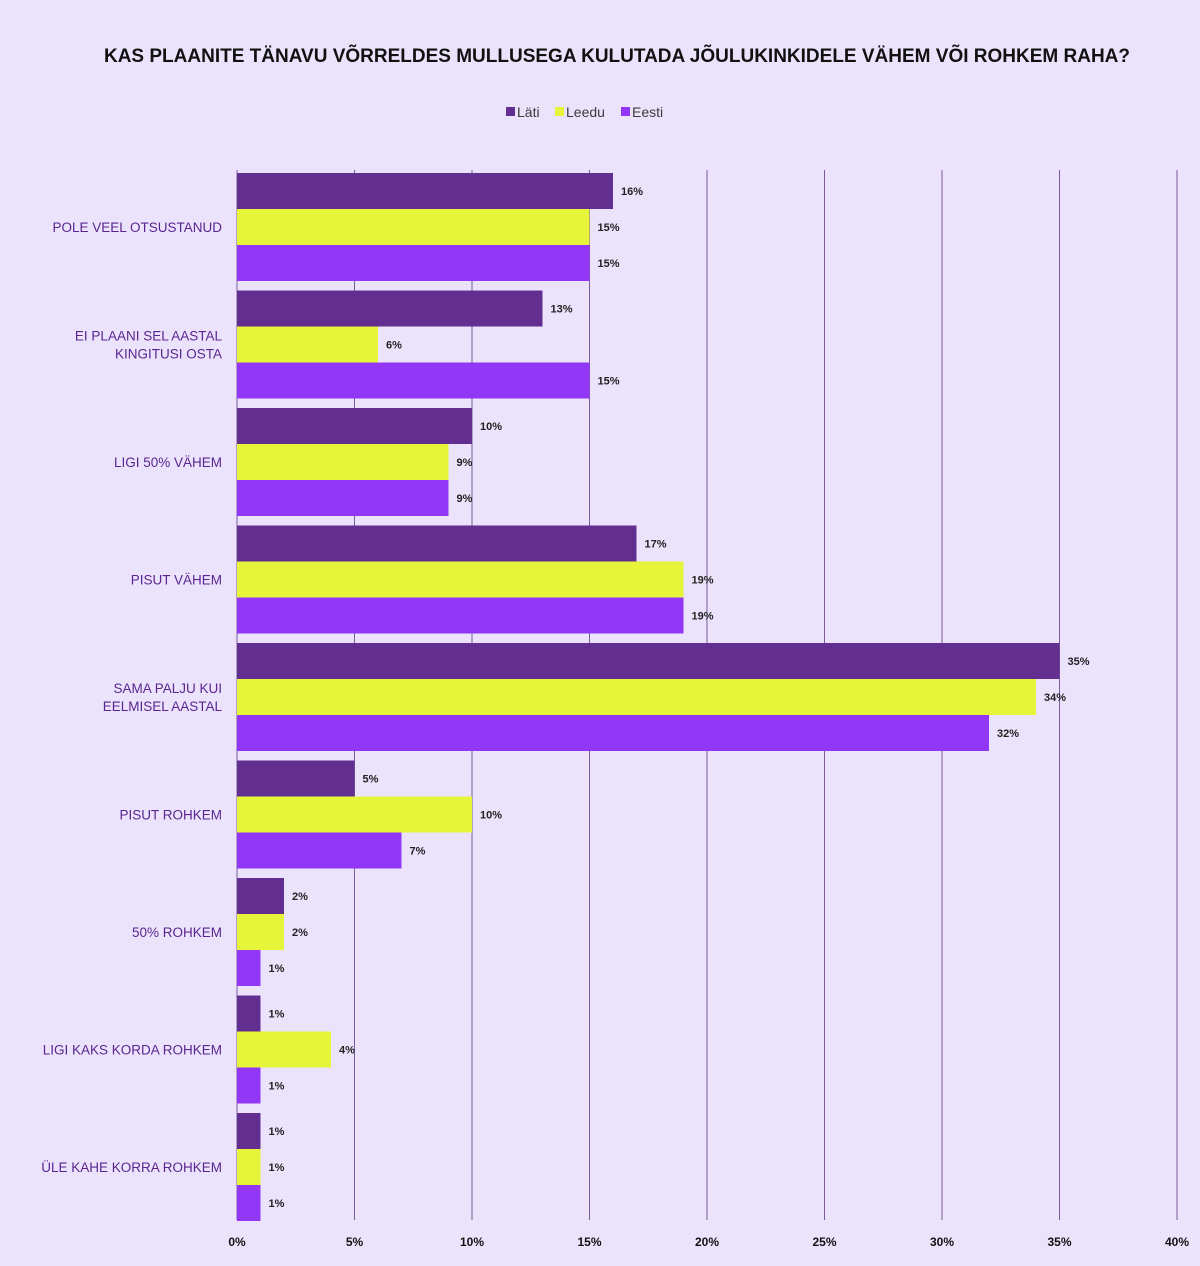 The image size is (1200, 1266). I want to click on category-label: LIGI KAKS KORDA ROHKEM, so click(132, 1050).